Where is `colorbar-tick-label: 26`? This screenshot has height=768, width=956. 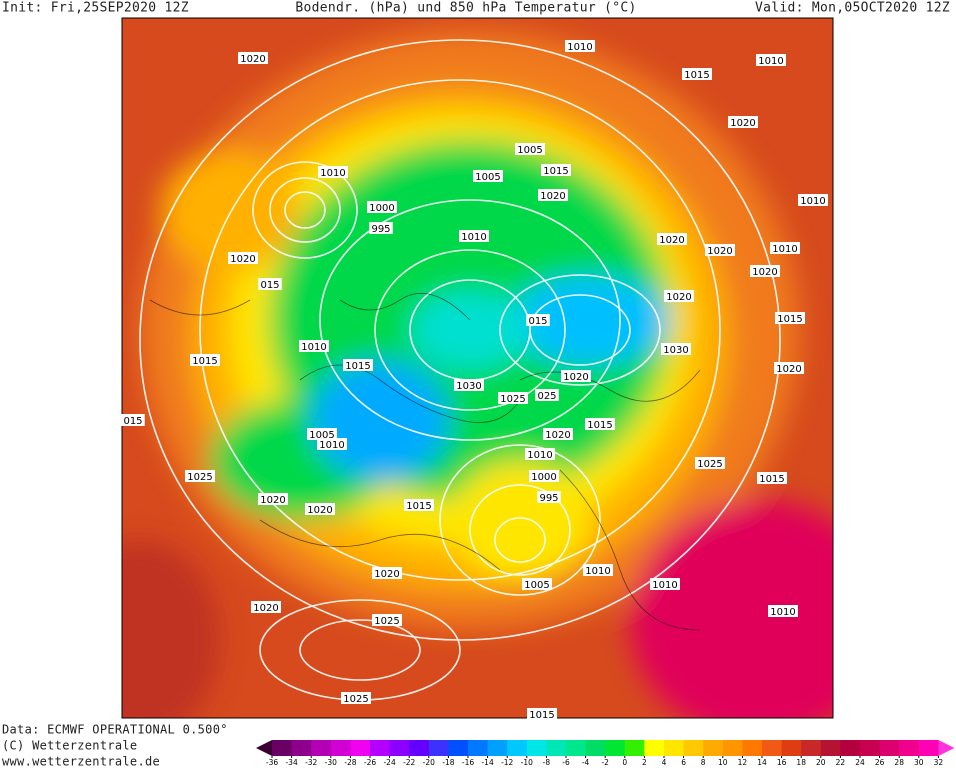 colorbar-tick-label: 26 is located at coordinates (880, 762).